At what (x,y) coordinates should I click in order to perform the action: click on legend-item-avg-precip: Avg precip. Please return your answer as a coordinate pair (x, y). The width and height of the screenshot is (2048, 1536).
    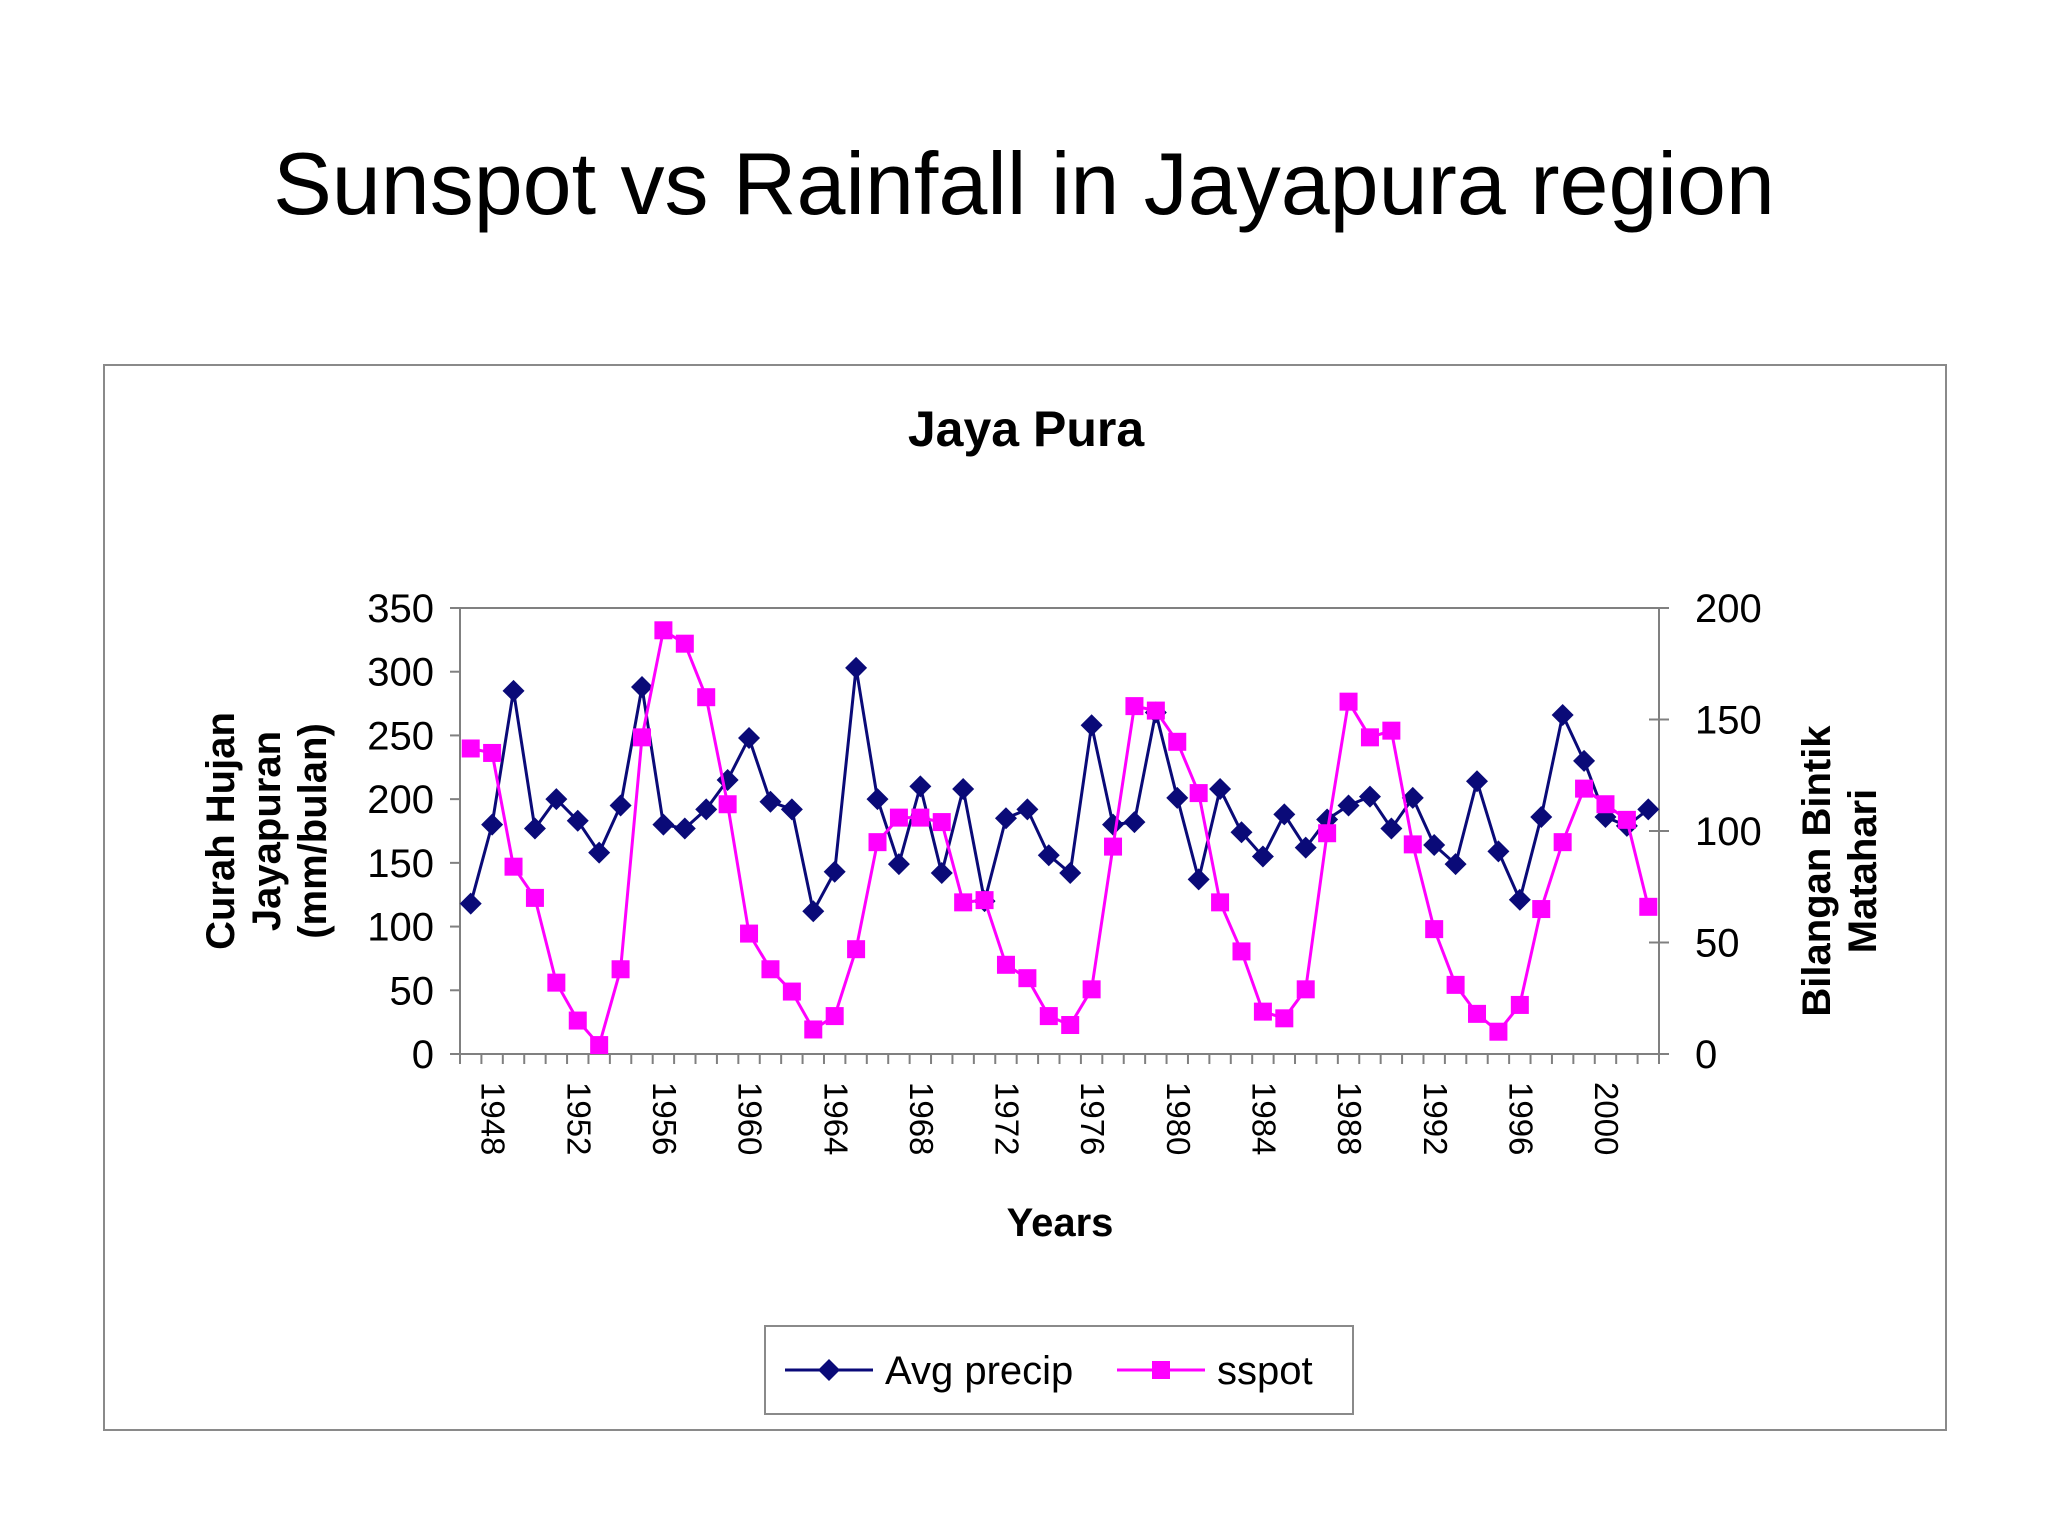
    Looking at the image, I should click on (929, 1371).